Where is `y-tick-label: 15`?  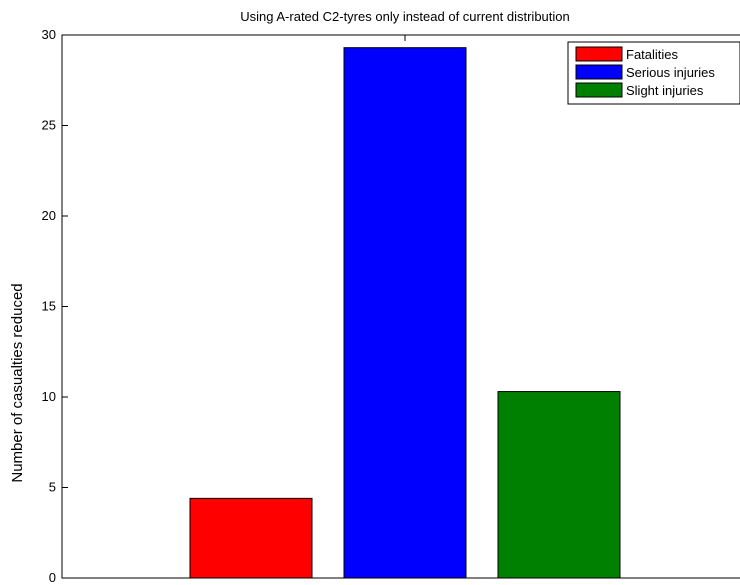
y-tick-label: 15 is located at coordinates (49, 306).